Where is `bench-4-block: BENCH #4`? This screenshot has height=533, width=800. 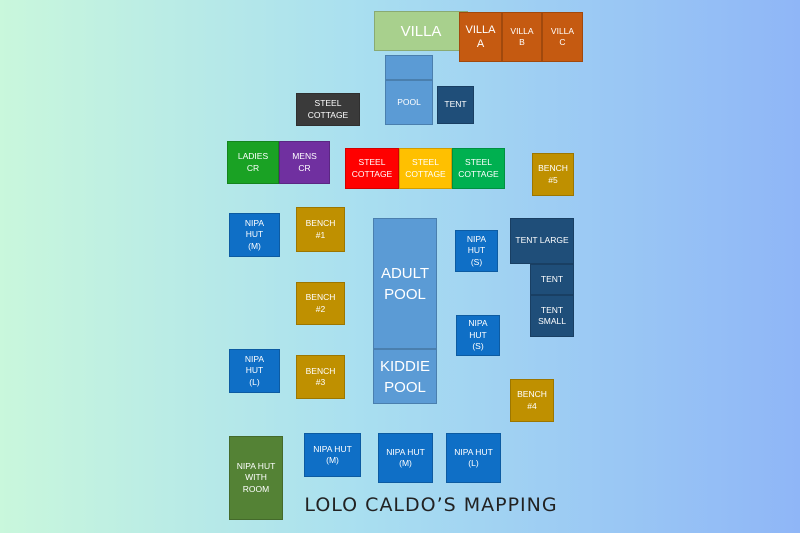
bench-4-block: BENCH #4 is located at coordinates (532, 400).